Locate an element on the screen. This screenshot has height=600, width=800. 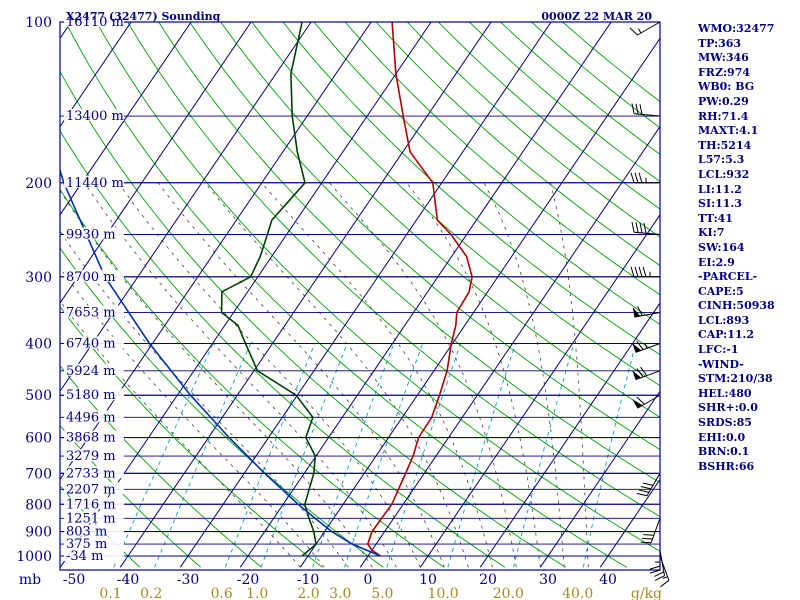
height-level-label: -34 m is located at coordinates (84, 556).